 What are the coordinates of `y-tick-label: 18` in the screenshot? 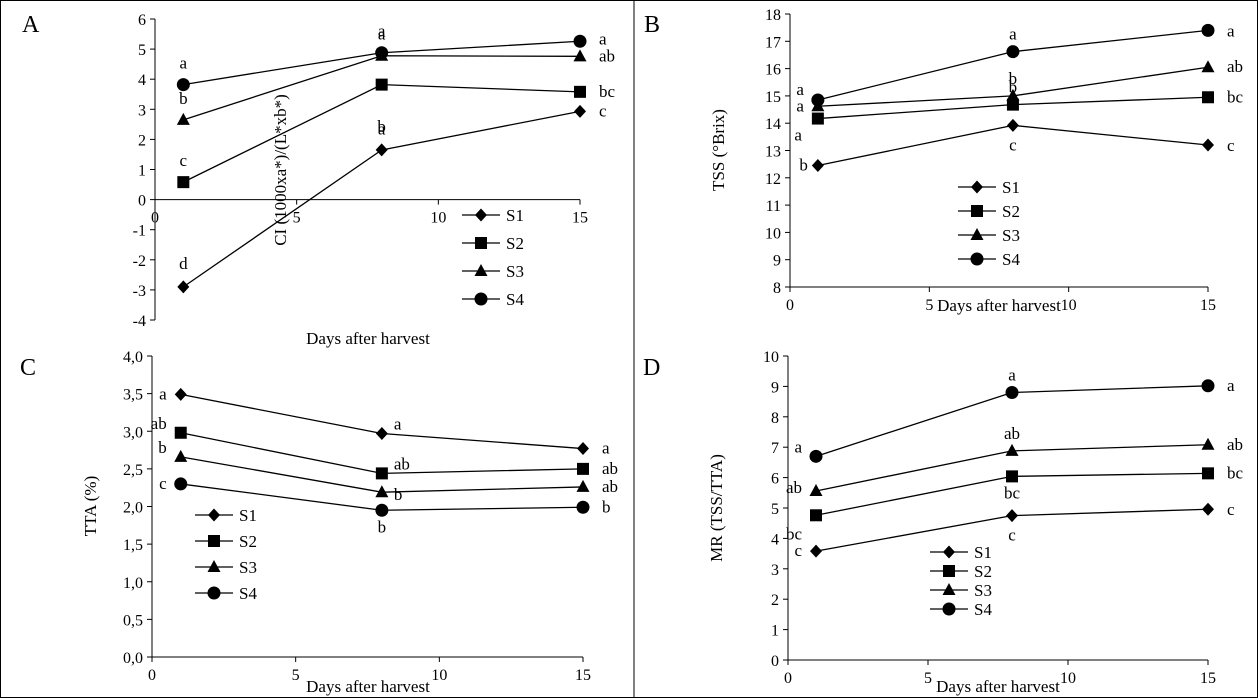 It's located at (773, 15).